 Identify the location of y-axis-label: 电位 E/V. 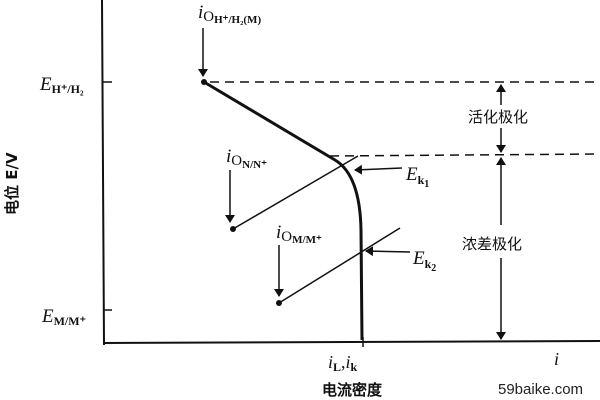
(12, 183).